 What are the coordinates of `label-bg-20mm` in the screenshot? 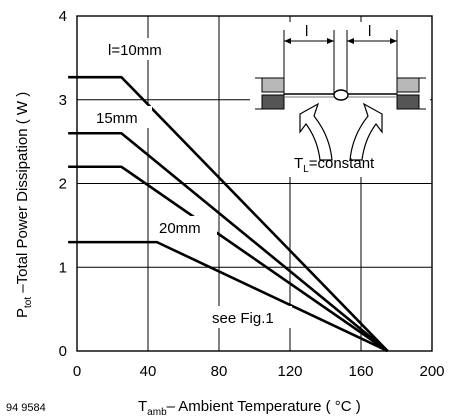 It's located at (186, 227).